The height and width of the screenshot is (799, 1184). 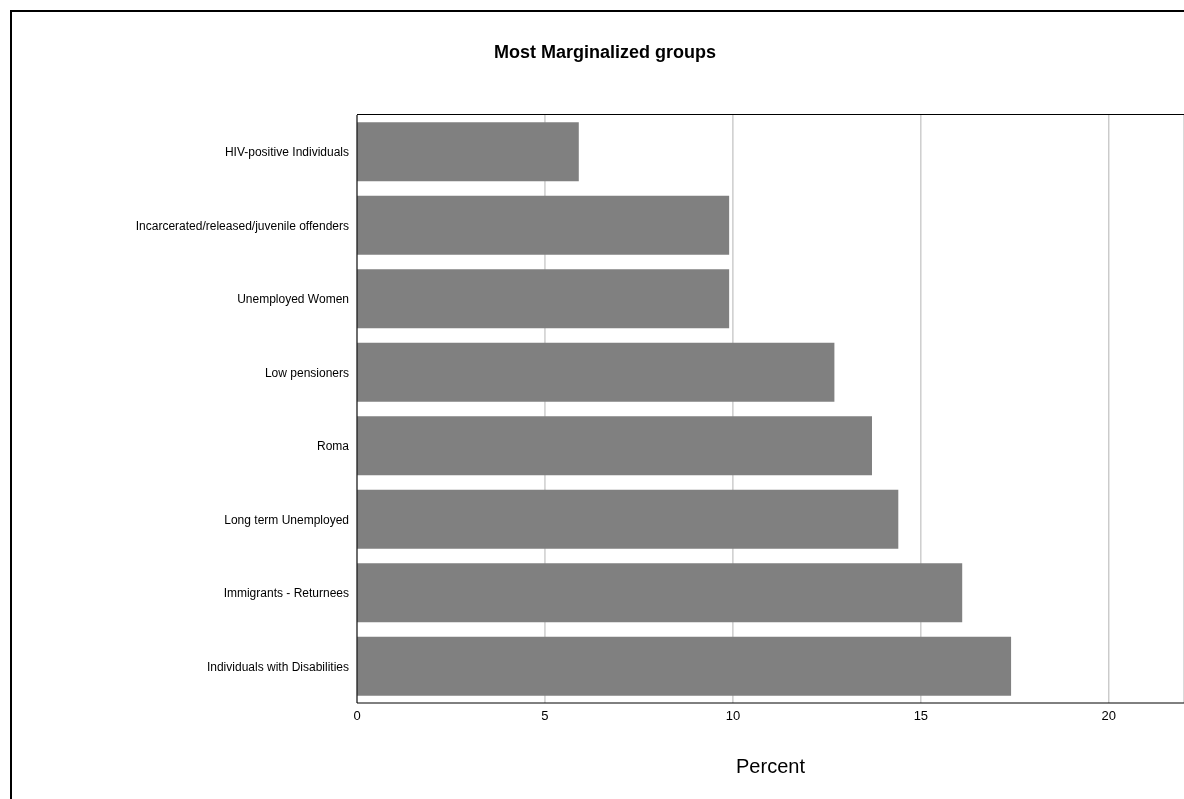 What do you see at coordinates (545, 716) in the screenshot?
I see `x-tick-label: 5` at bounding box center [545, 716].